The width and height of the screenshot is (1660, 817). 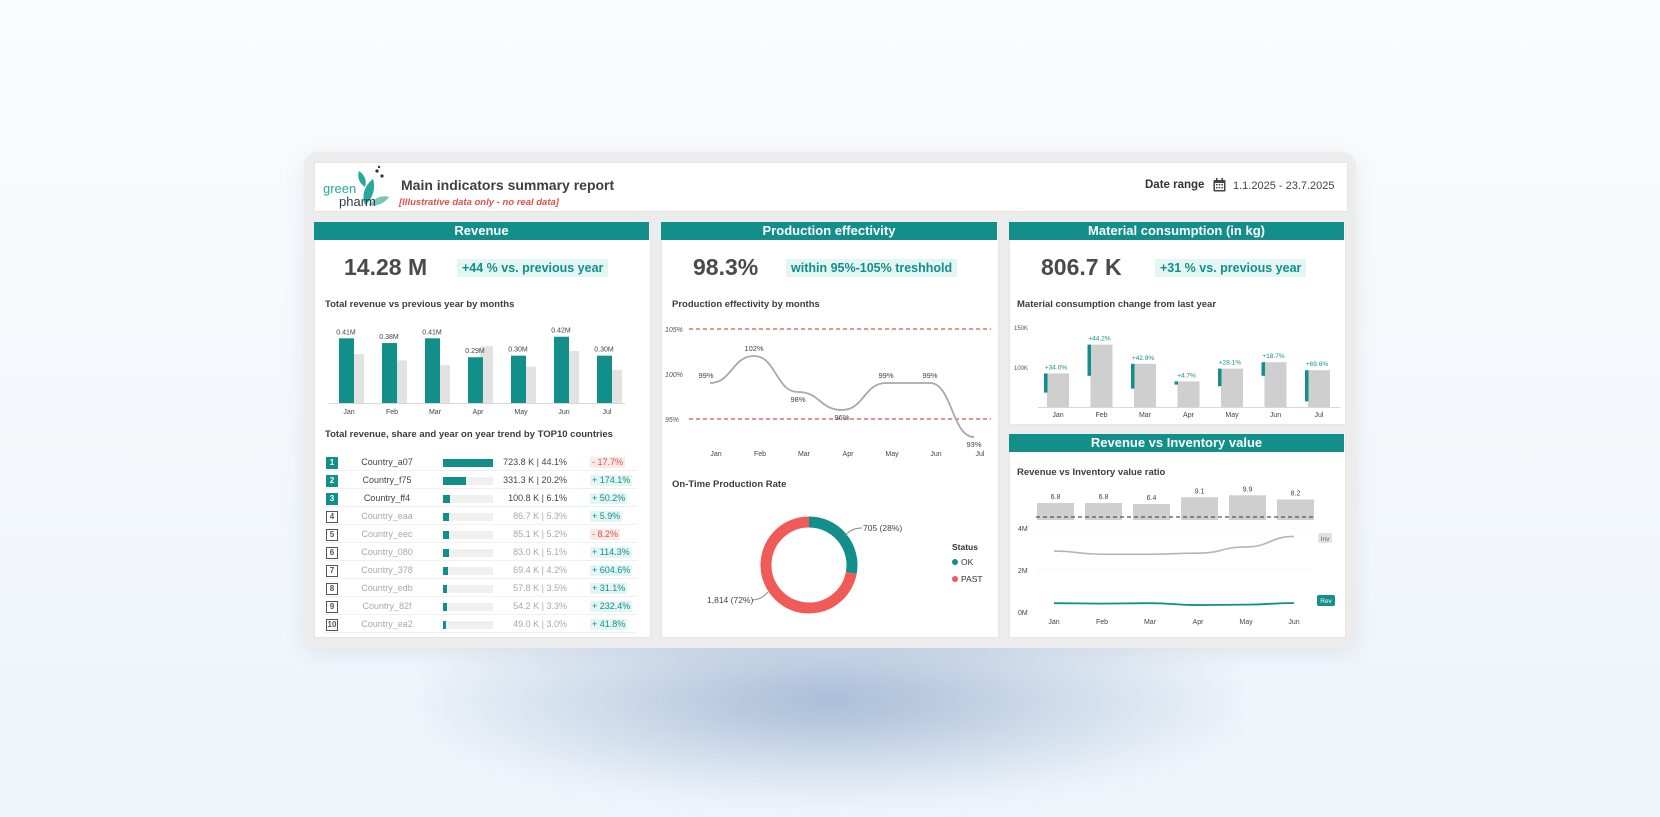 I want to click on country-row: 9 Country_82f 54.2 K | 3.3% + 232.4%, so click(x=481, y=606).